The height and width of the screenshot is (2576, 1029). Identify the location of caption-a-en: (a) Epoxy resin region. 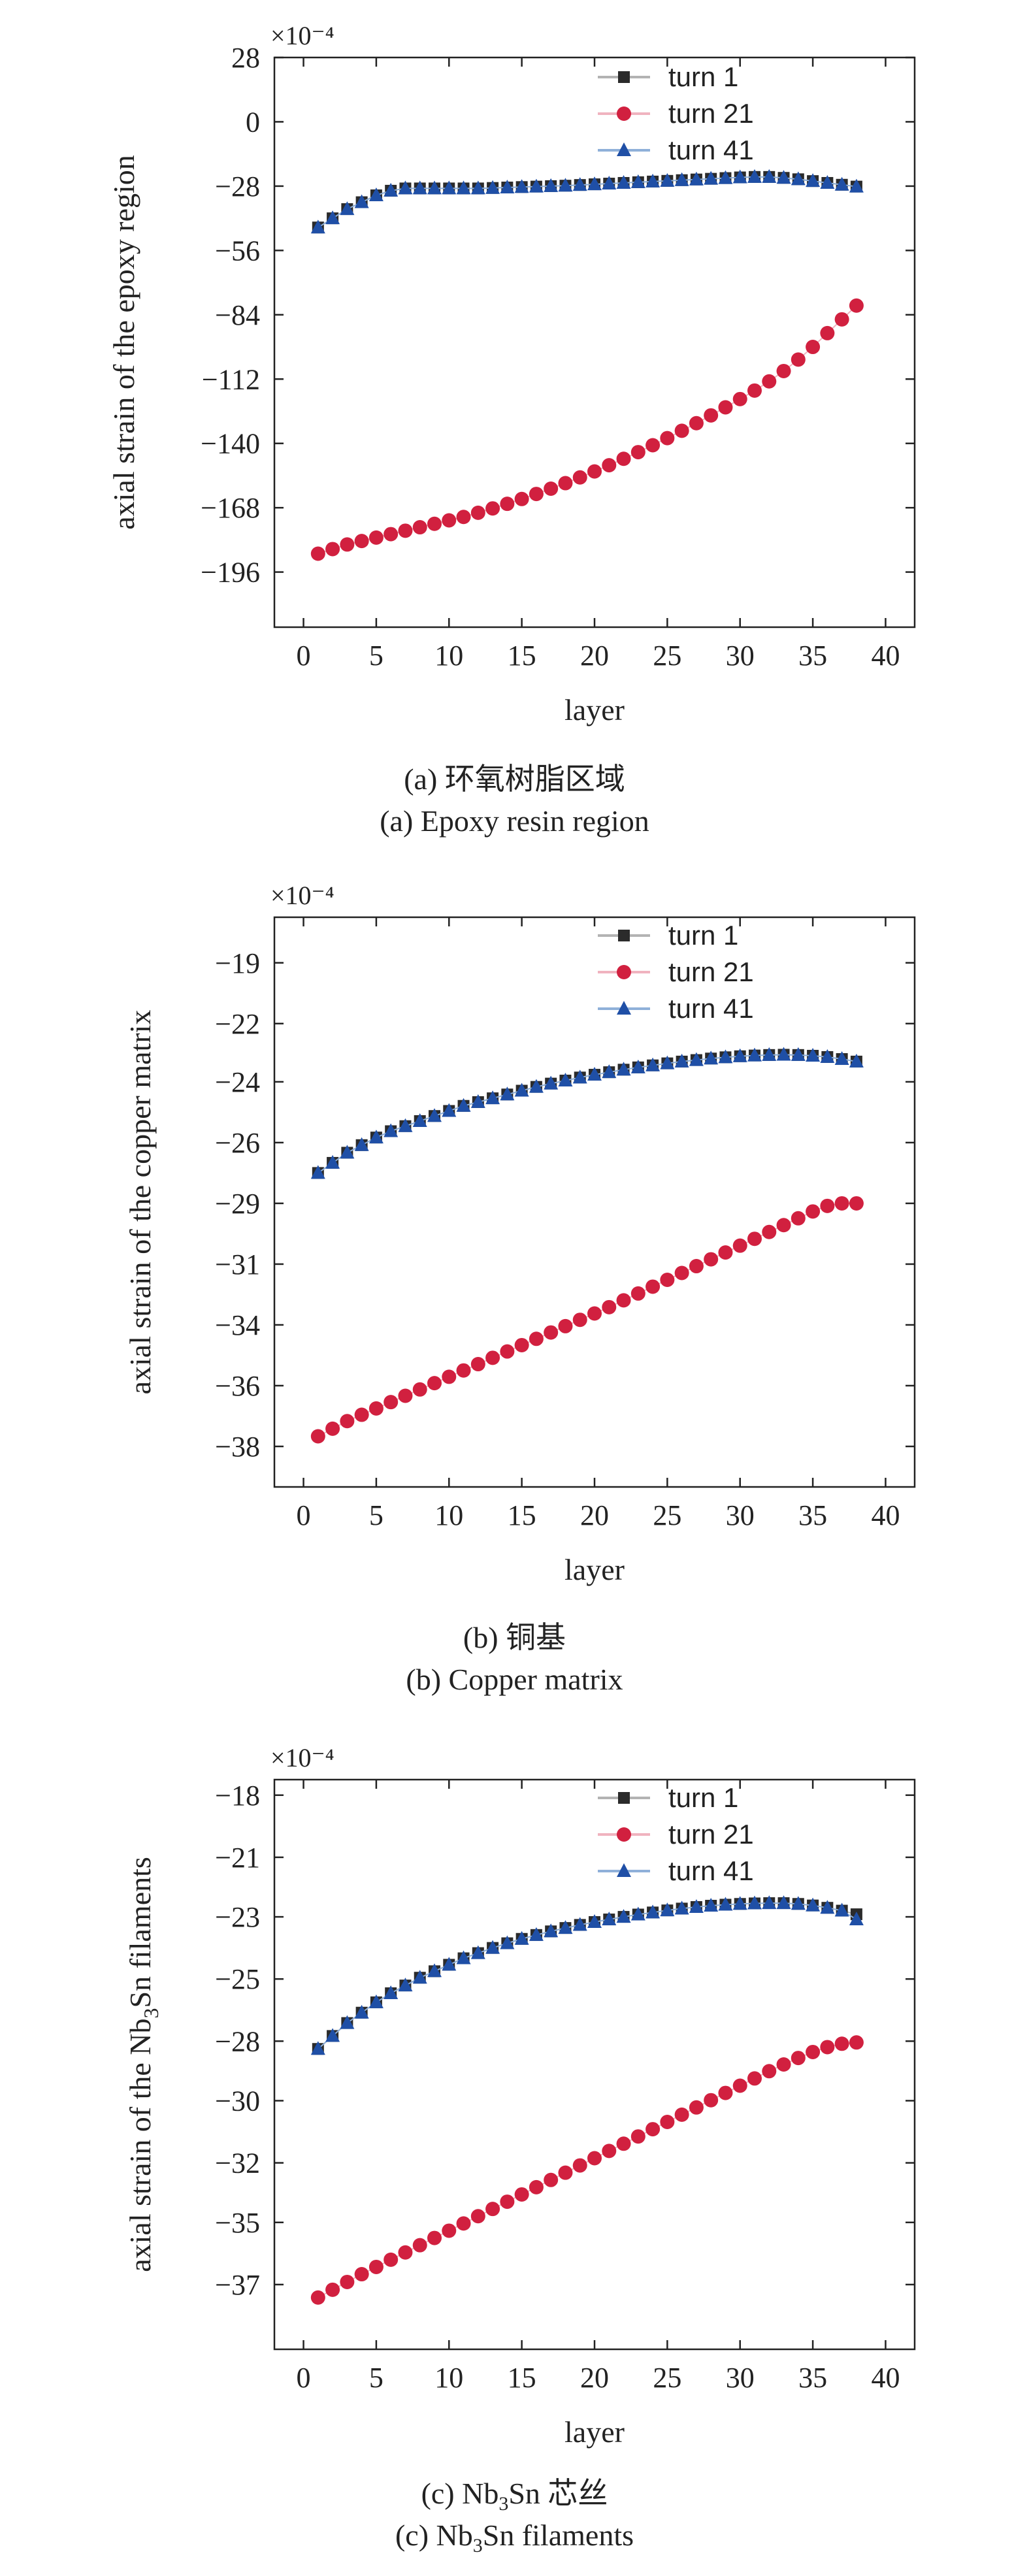
(514, 821).